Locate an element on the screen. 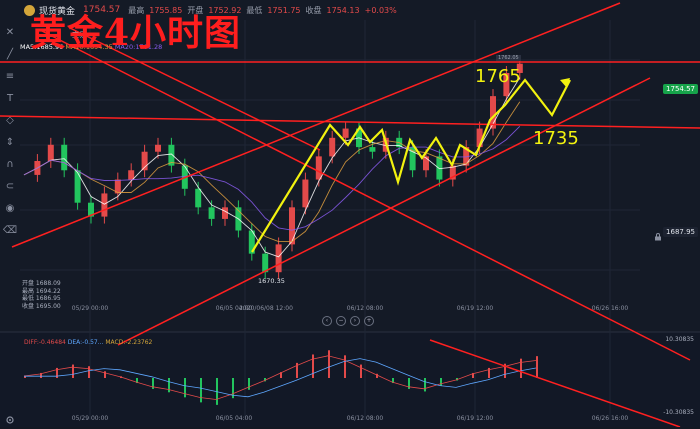 This screenshot has height=429, width=700. eye-tool-icon: ◉ is located at coordinates (10, 208).